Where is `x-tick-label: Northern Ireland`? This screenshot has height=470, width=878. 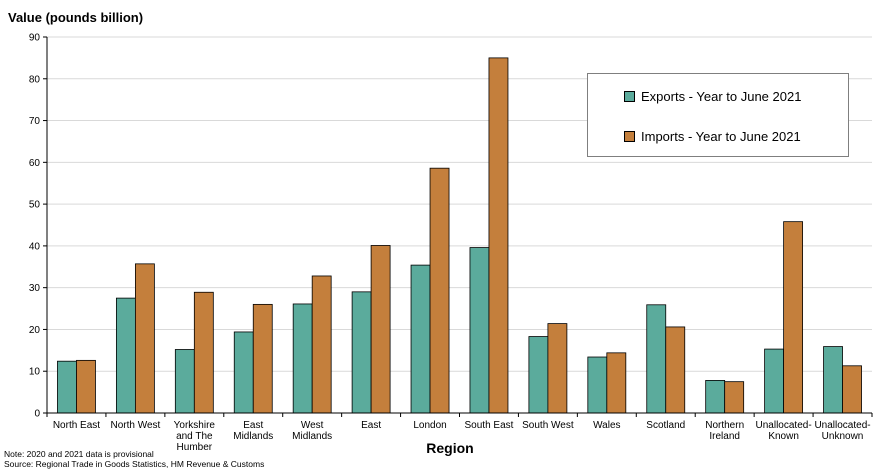
x-tick-label: Northern Ireland is located at coordinates (724, 431).